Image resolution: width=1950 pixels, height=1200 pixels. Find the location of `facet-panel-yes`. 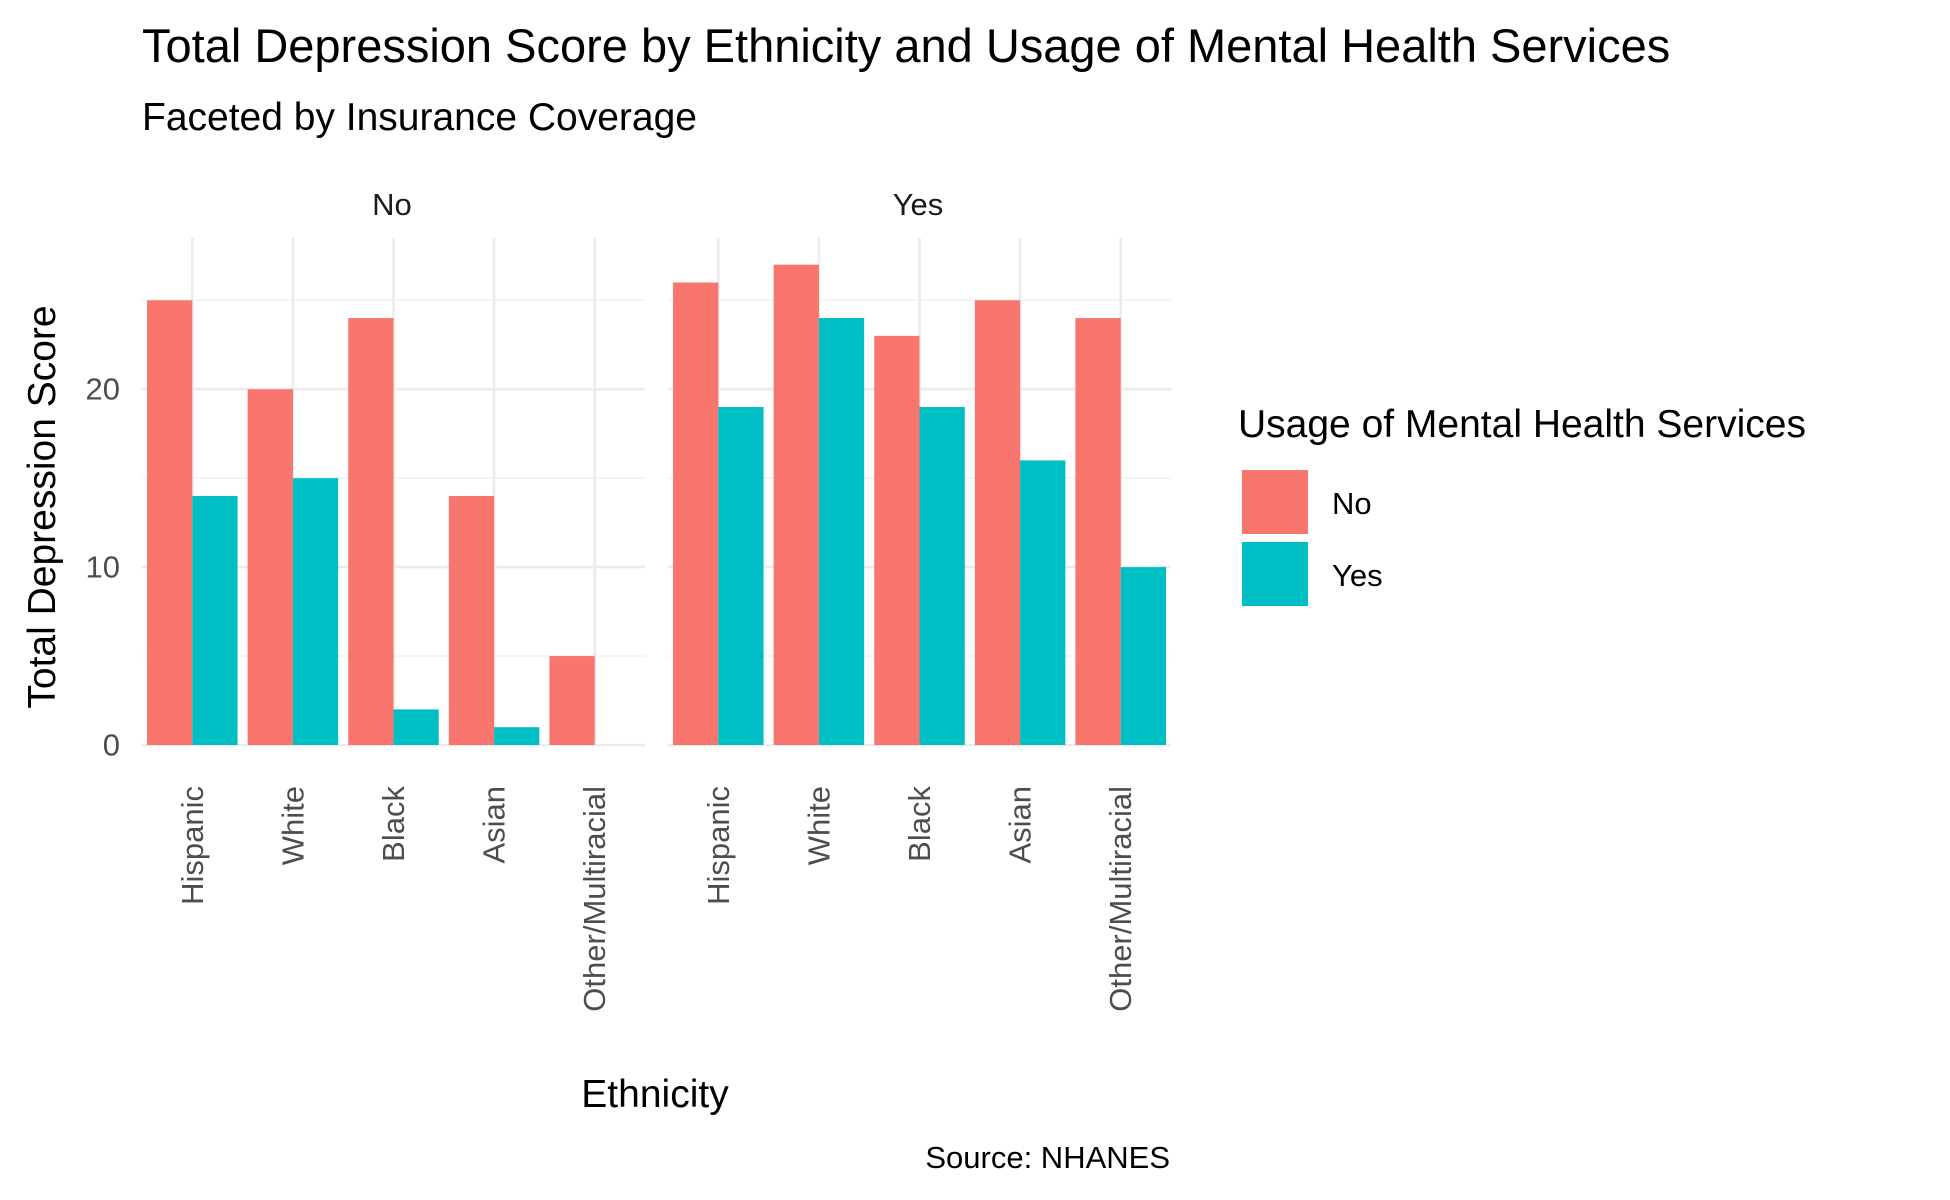

facet-panel-yes is located at coordinates (919, 492).